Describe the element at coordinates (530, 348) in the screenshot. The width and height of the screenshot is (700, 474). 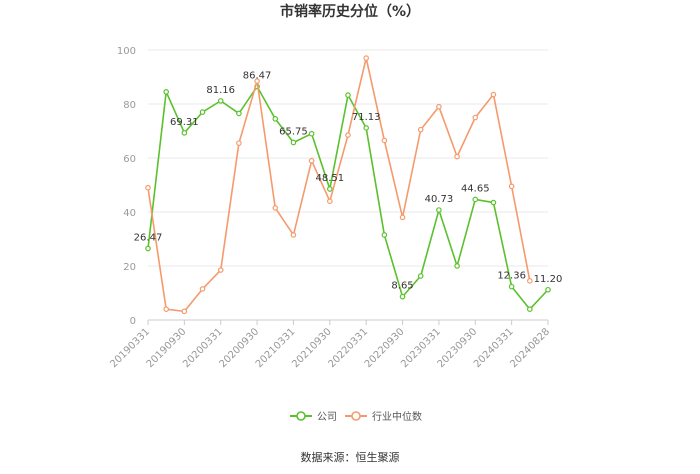
I see `x-tick-label: 20240828` at that location.